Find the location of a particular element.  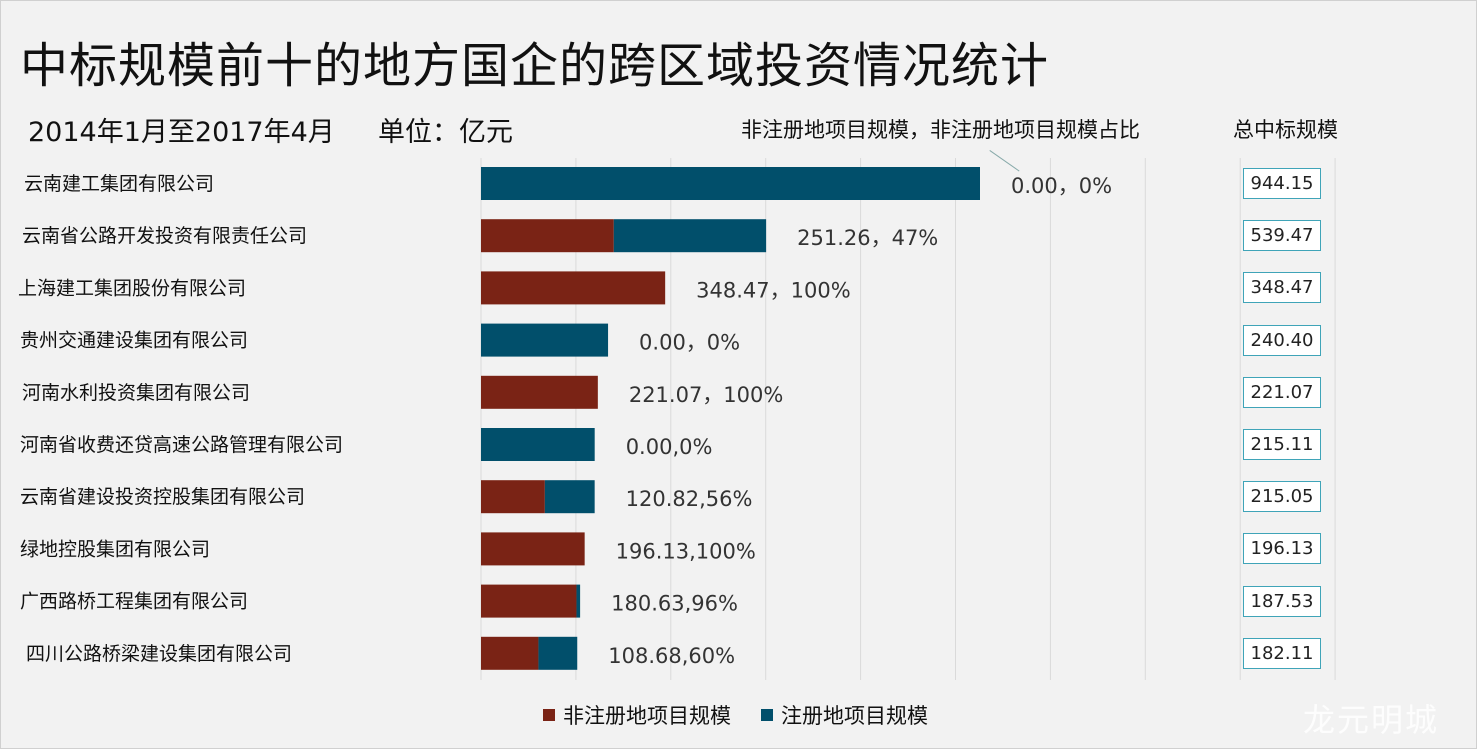

data-label-header: 非注册地项目规模，非注册地项目规模占比 is located at coordinates (940, 130).